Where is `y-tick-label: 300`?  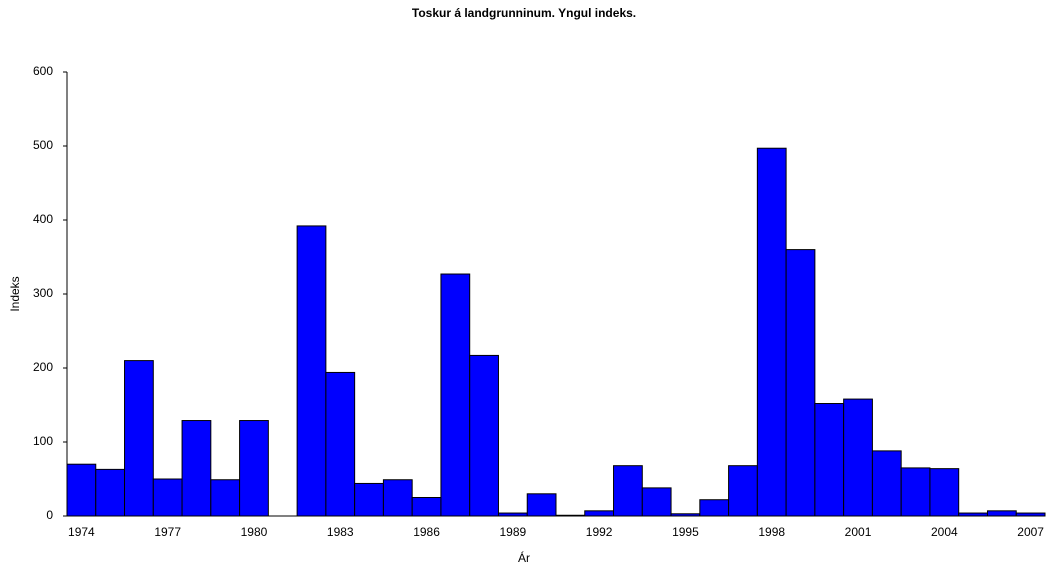
y-tick-label: 300 is located at coordinates (43, 293).